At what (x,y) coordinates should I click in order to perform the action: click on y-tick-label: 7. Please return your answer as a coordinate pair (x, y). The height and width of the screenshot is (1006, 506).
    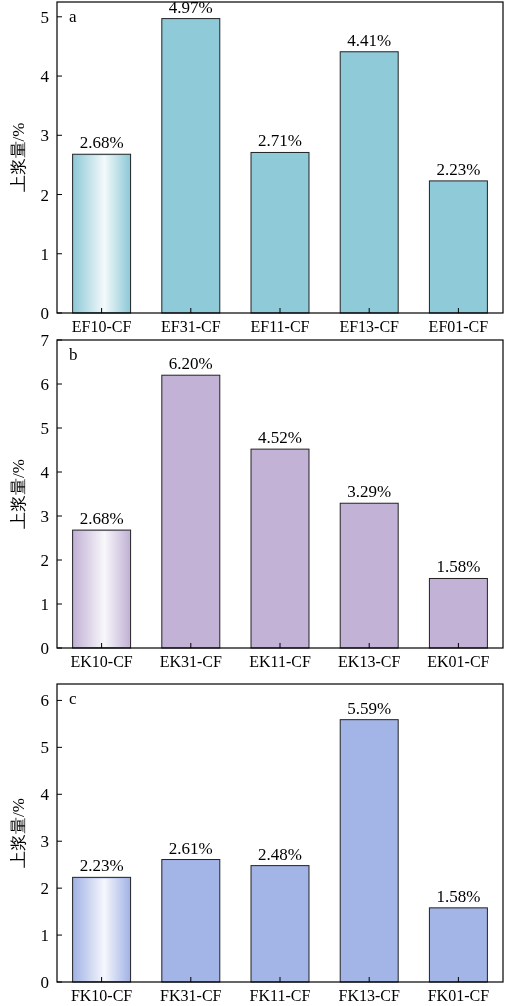
    Looking at the image, I should click on (45, 340).